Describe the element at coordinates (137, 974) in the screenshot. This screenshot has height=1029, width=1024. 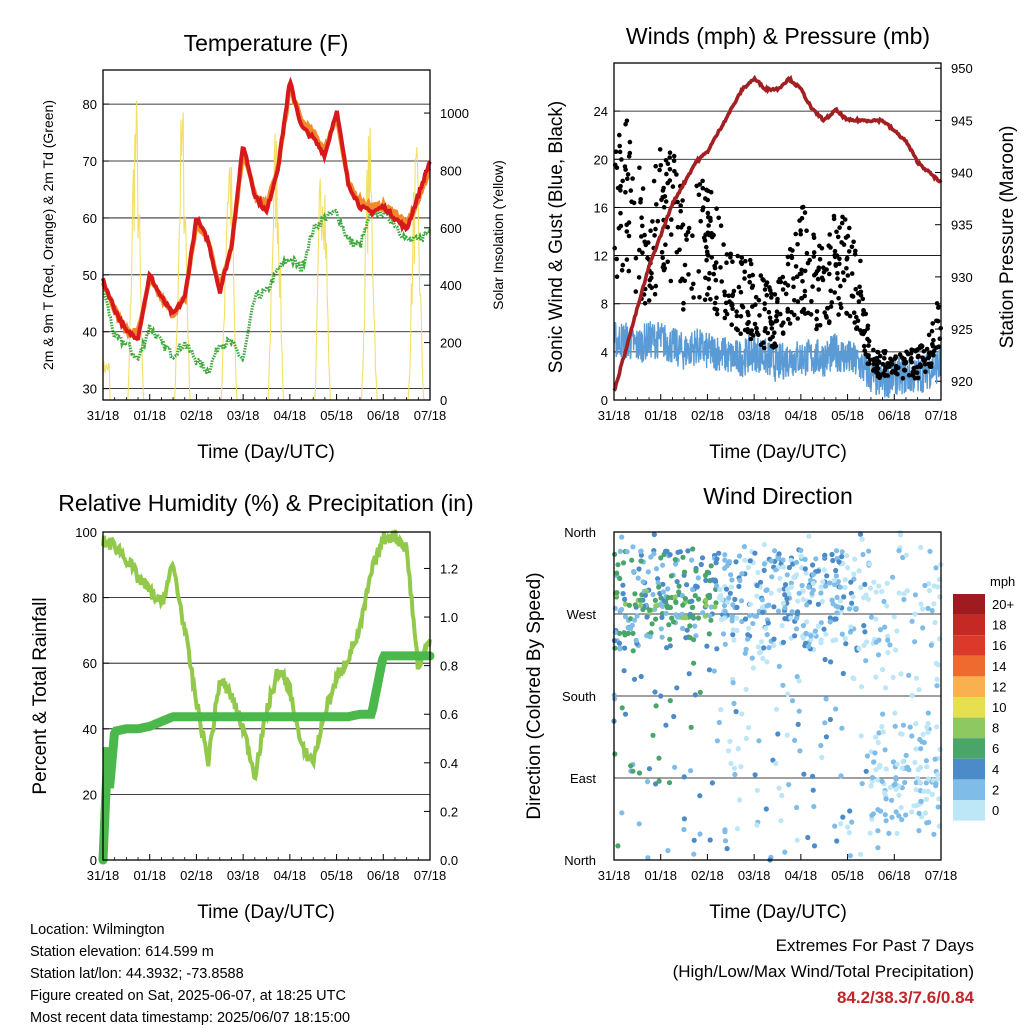
I see `station-latlon: Station lat/lon: 44.3932; -73.8588` at that location.